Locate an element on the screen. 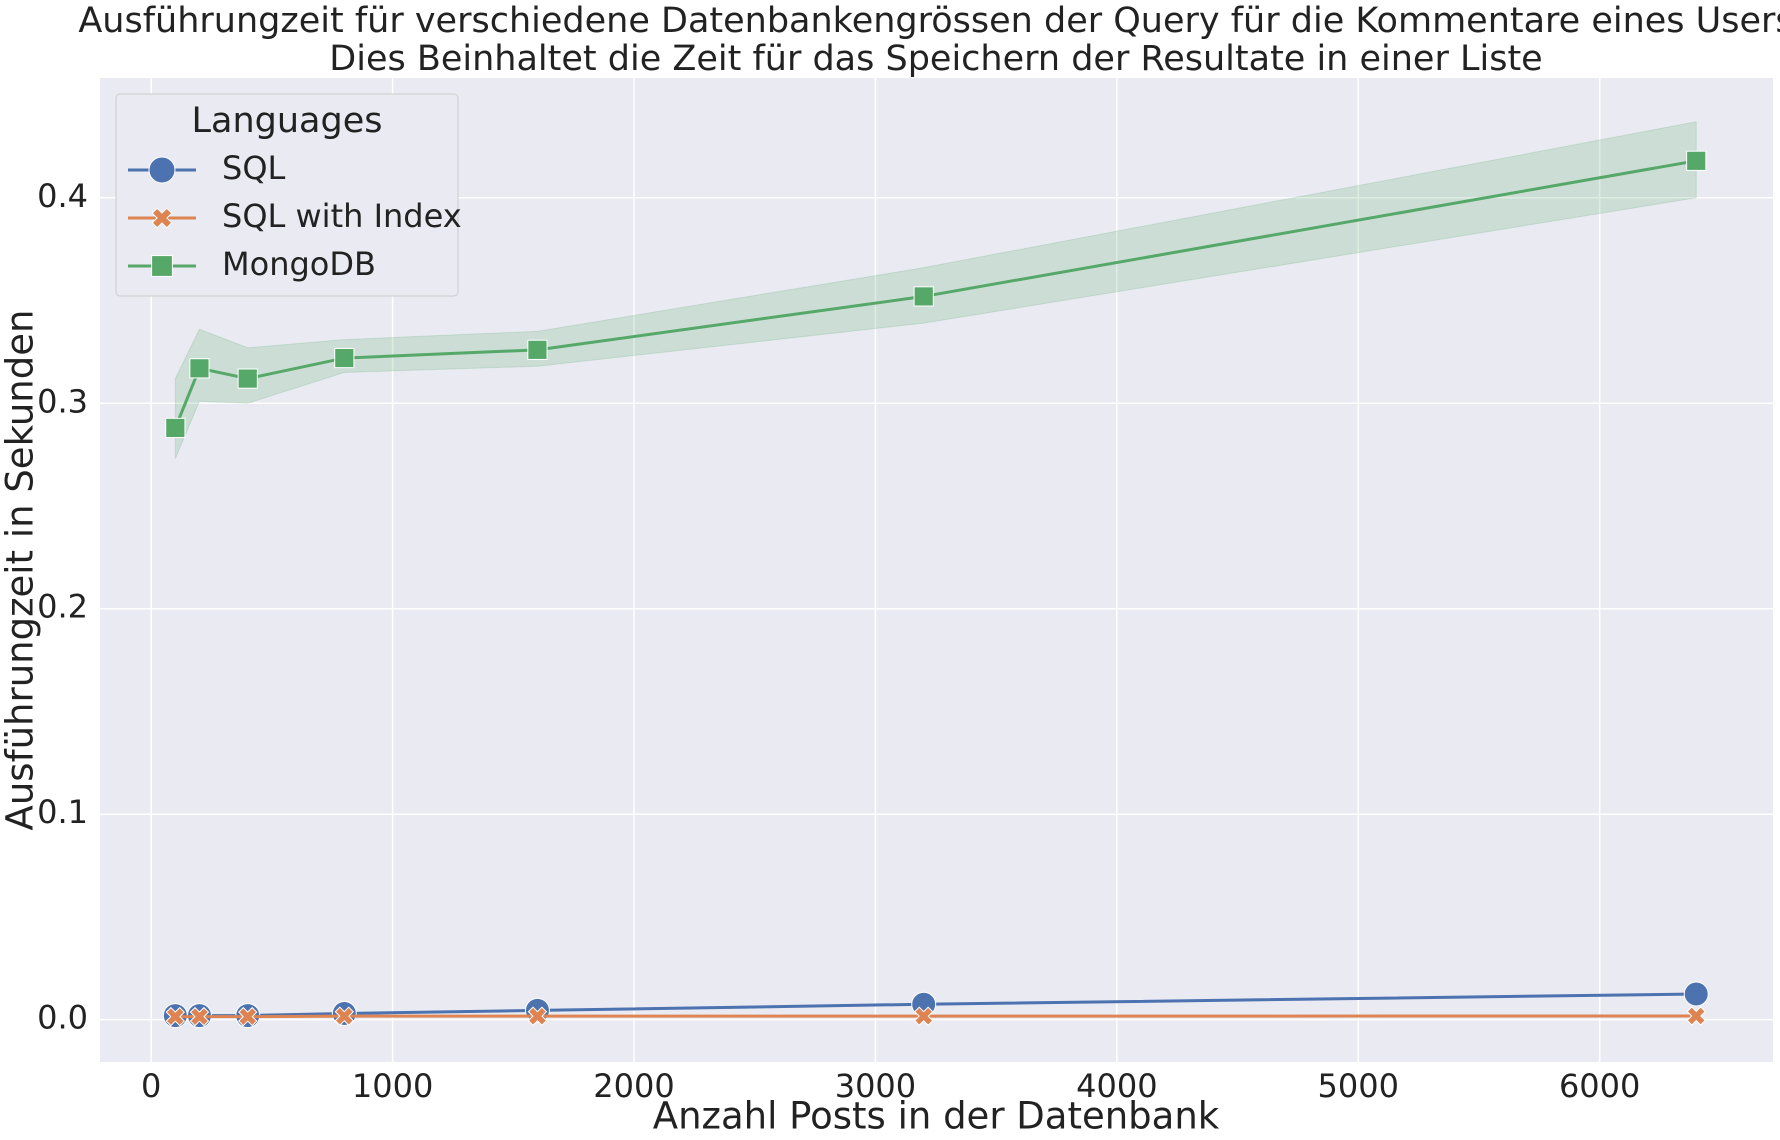 This screenshot has height=1140, width=1780. series-line is located at coordinates (936, 1016).